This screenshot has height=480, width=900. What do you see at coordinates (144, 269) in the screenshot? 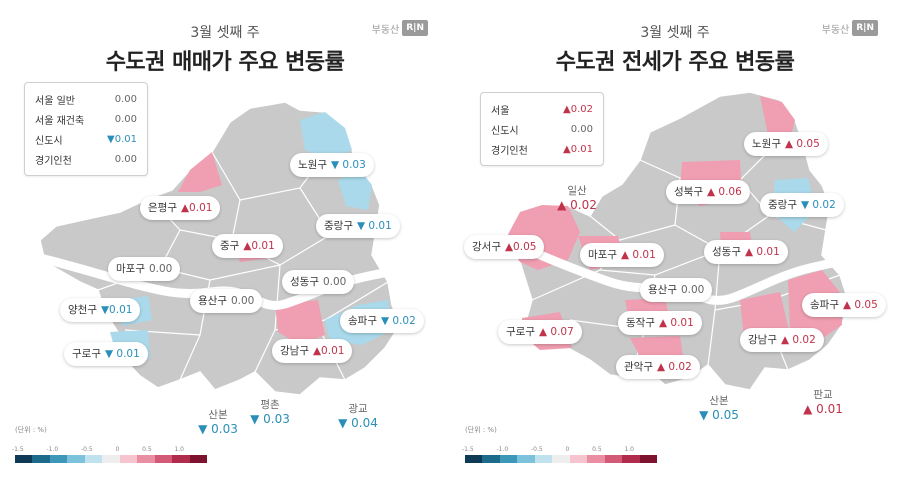
I see `district-label-mapo: 마포구 0.00` at bounding box center [144, 269].